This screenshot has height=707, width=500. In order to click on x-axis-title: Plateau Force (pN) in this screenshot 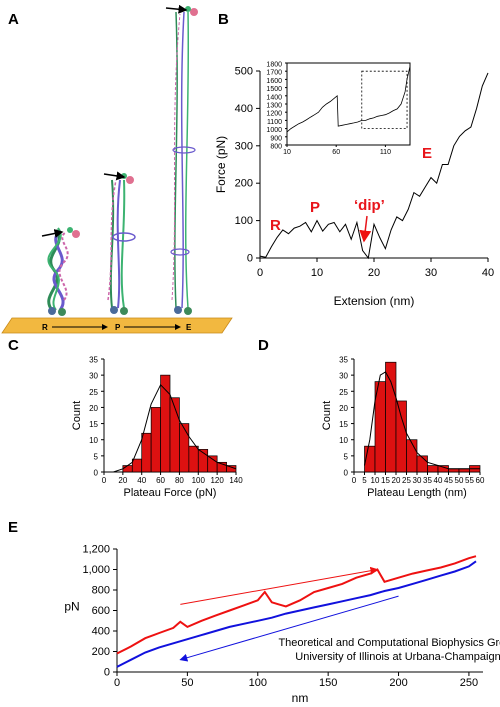, I will do `click(170, 493)`.